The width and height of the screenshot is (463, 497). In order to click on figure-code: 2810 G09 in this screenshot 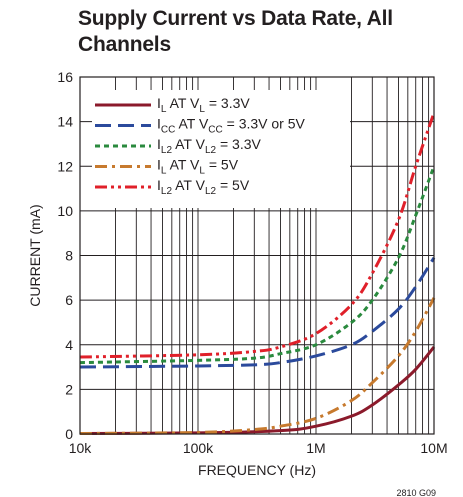, I will do `click(416, 492)`.